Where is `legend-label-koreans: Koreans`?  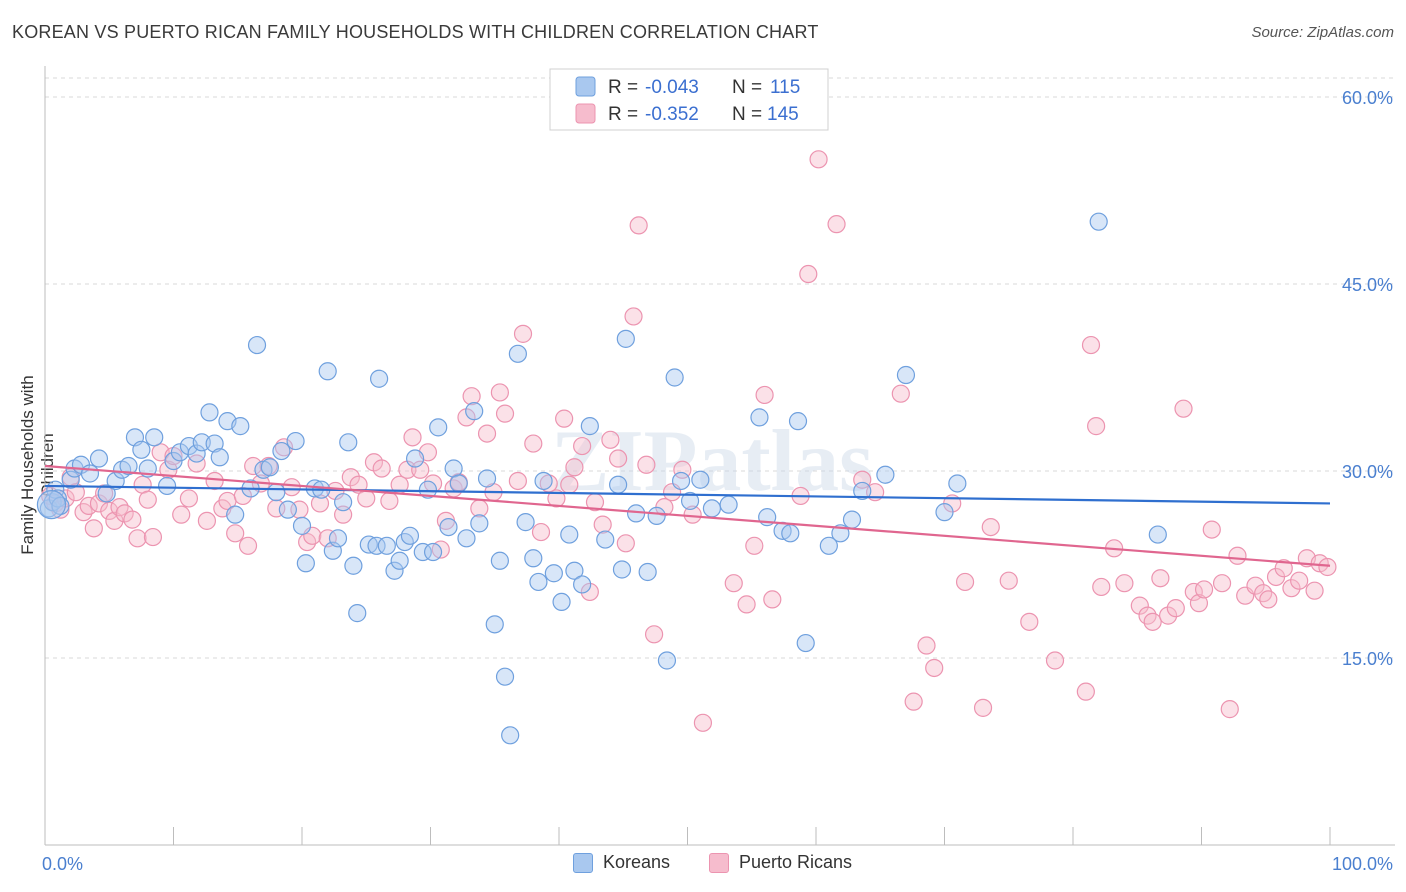
legend-label-koreans: Koreans is located at coordinates (637, 862).